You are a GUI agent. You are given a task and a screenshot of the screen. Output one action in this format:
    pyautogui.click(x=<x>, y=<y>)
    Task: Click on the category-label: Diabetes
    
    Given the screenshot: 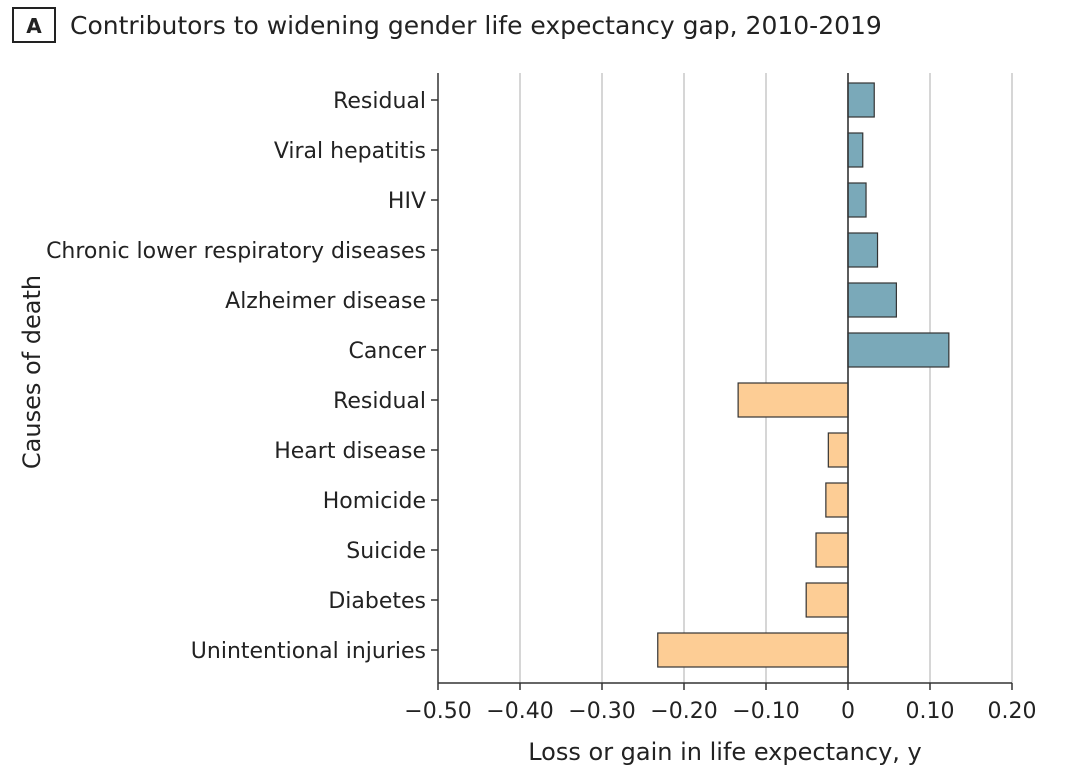 What is the action you would take?
    pyautogui.click(x=377, y=601)
    